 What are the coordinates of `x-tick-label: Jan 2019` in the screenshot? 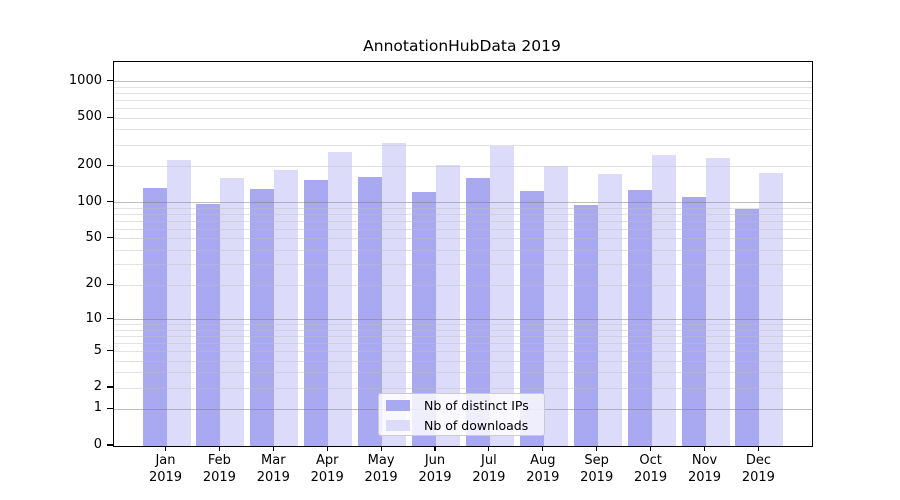 It's located at (166, 469).